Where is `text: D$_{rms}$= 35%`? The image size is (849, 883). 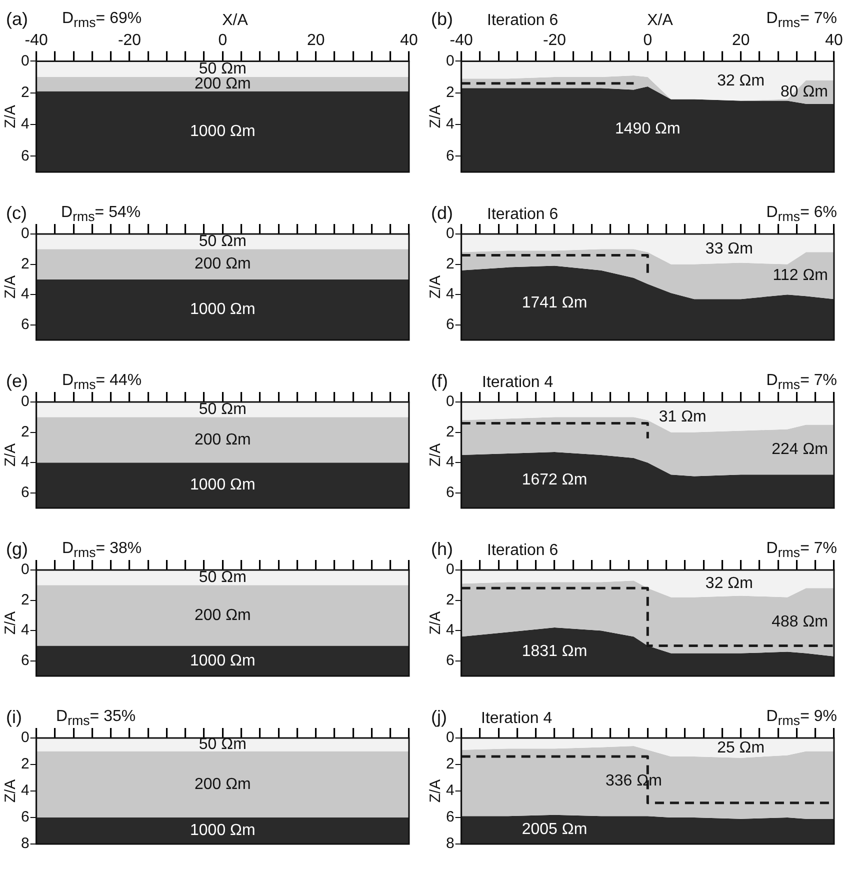
text: D$_{rms}$= 35% is located at coordinates (96, 718).